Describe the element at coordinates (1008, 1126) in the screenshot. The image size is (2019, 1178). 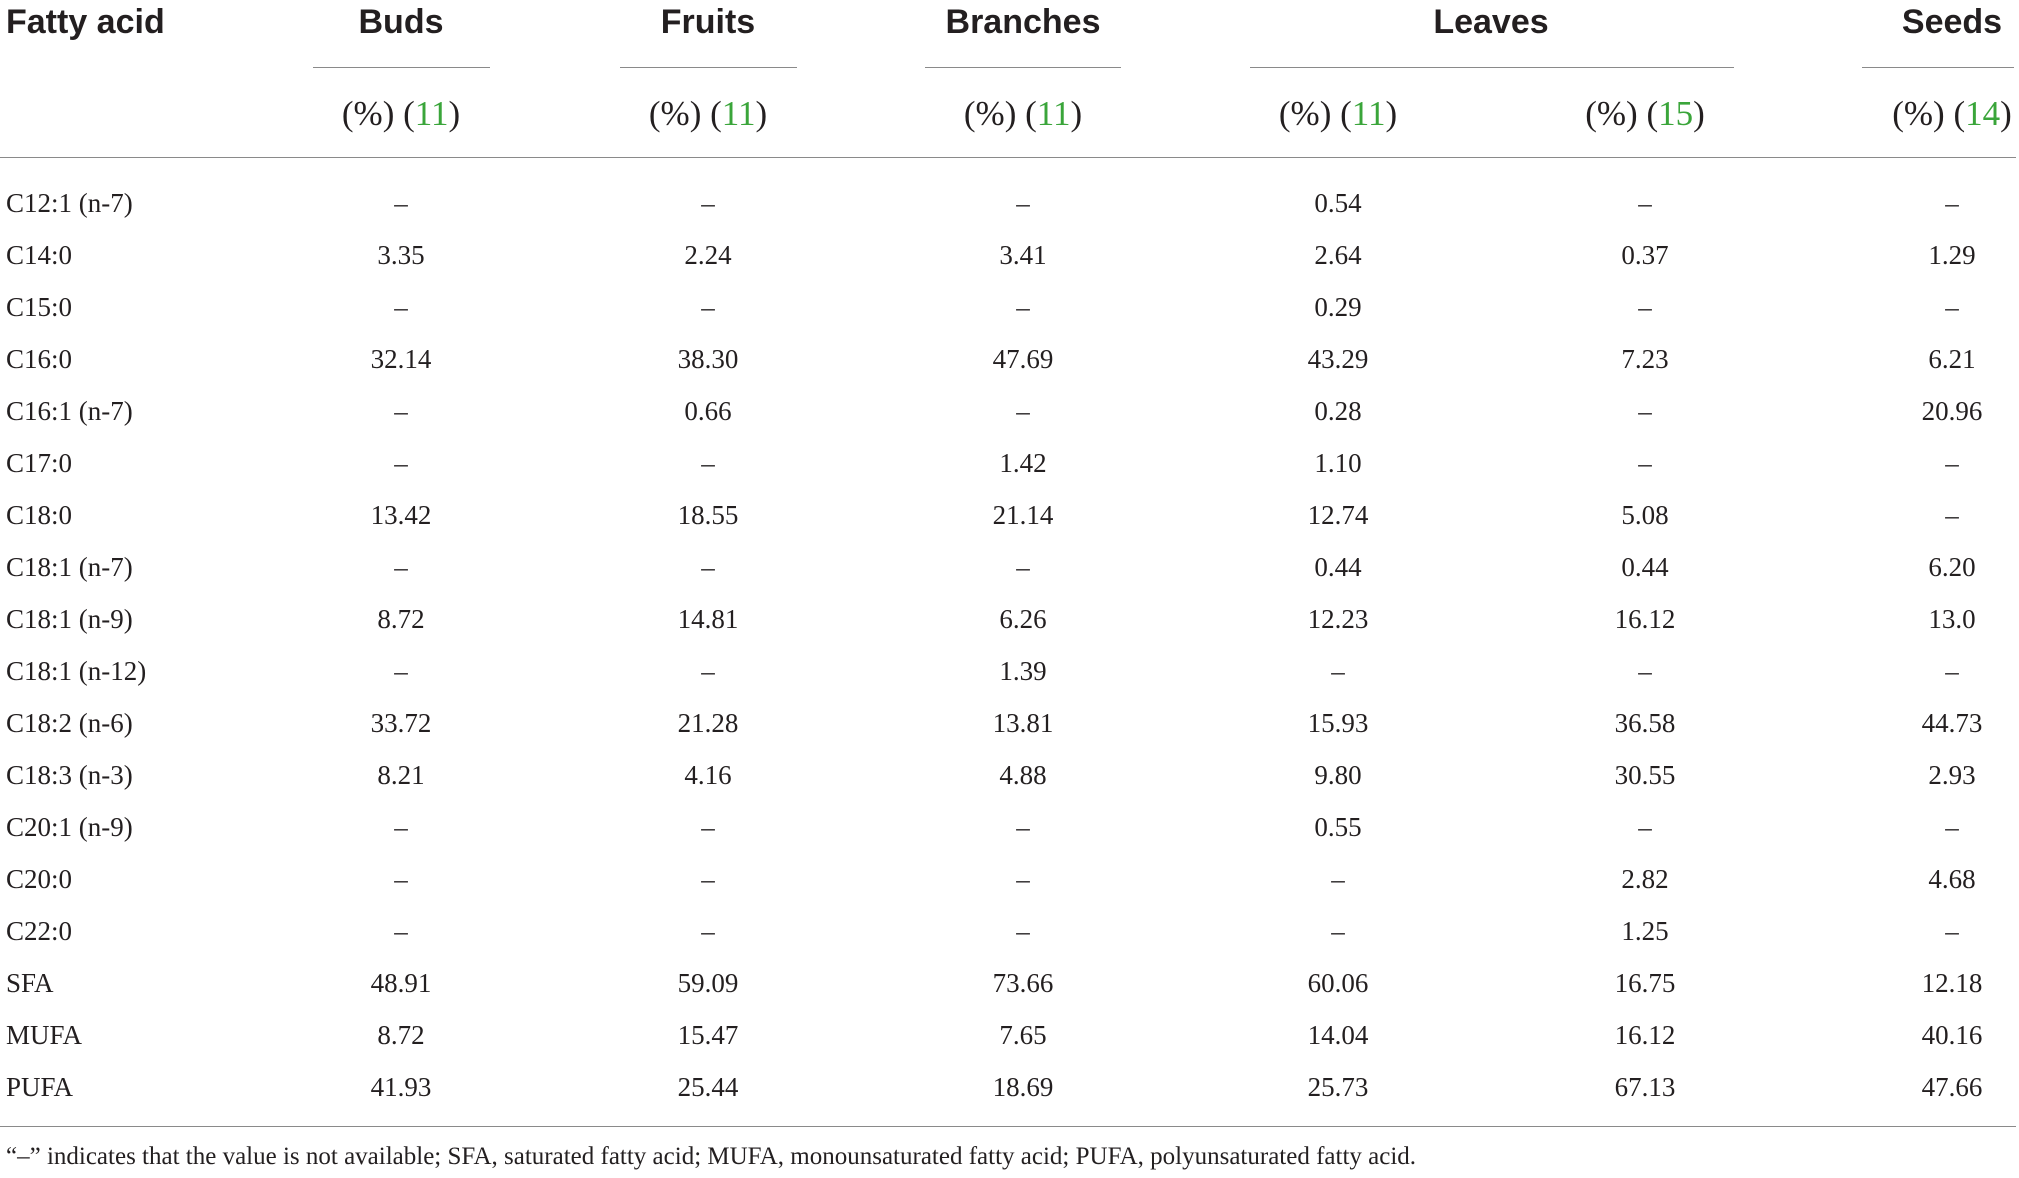
I see `table-bottom-rule` at that location.